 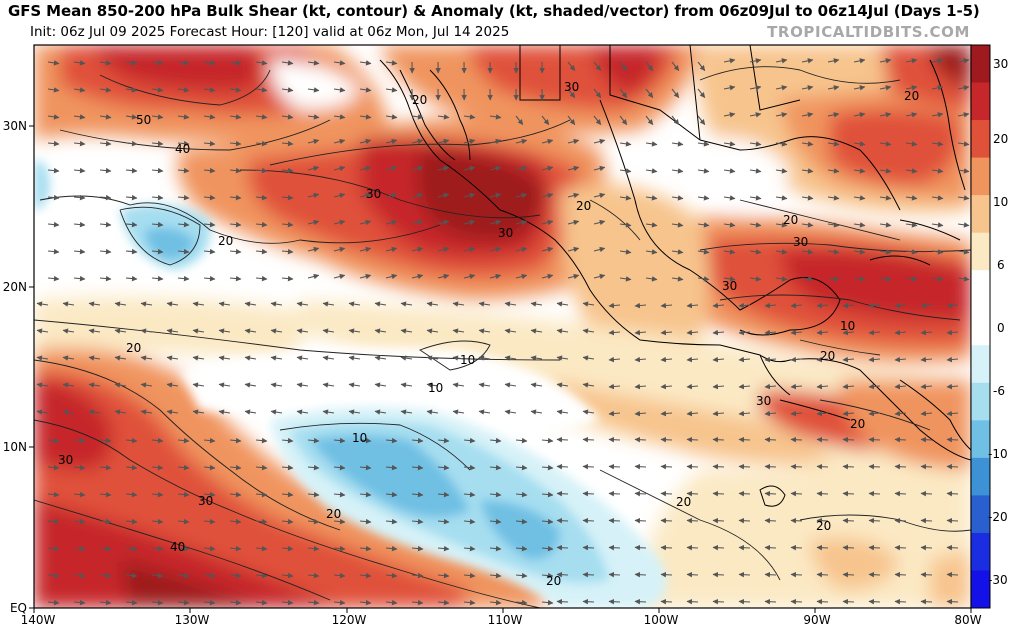 What do you see at coordinates (998, 322) in the screenshot?
I see `colorbar-labels: 30 20 10 6 0 -6 -10 -20 -30` at bounding box center [998, 322].